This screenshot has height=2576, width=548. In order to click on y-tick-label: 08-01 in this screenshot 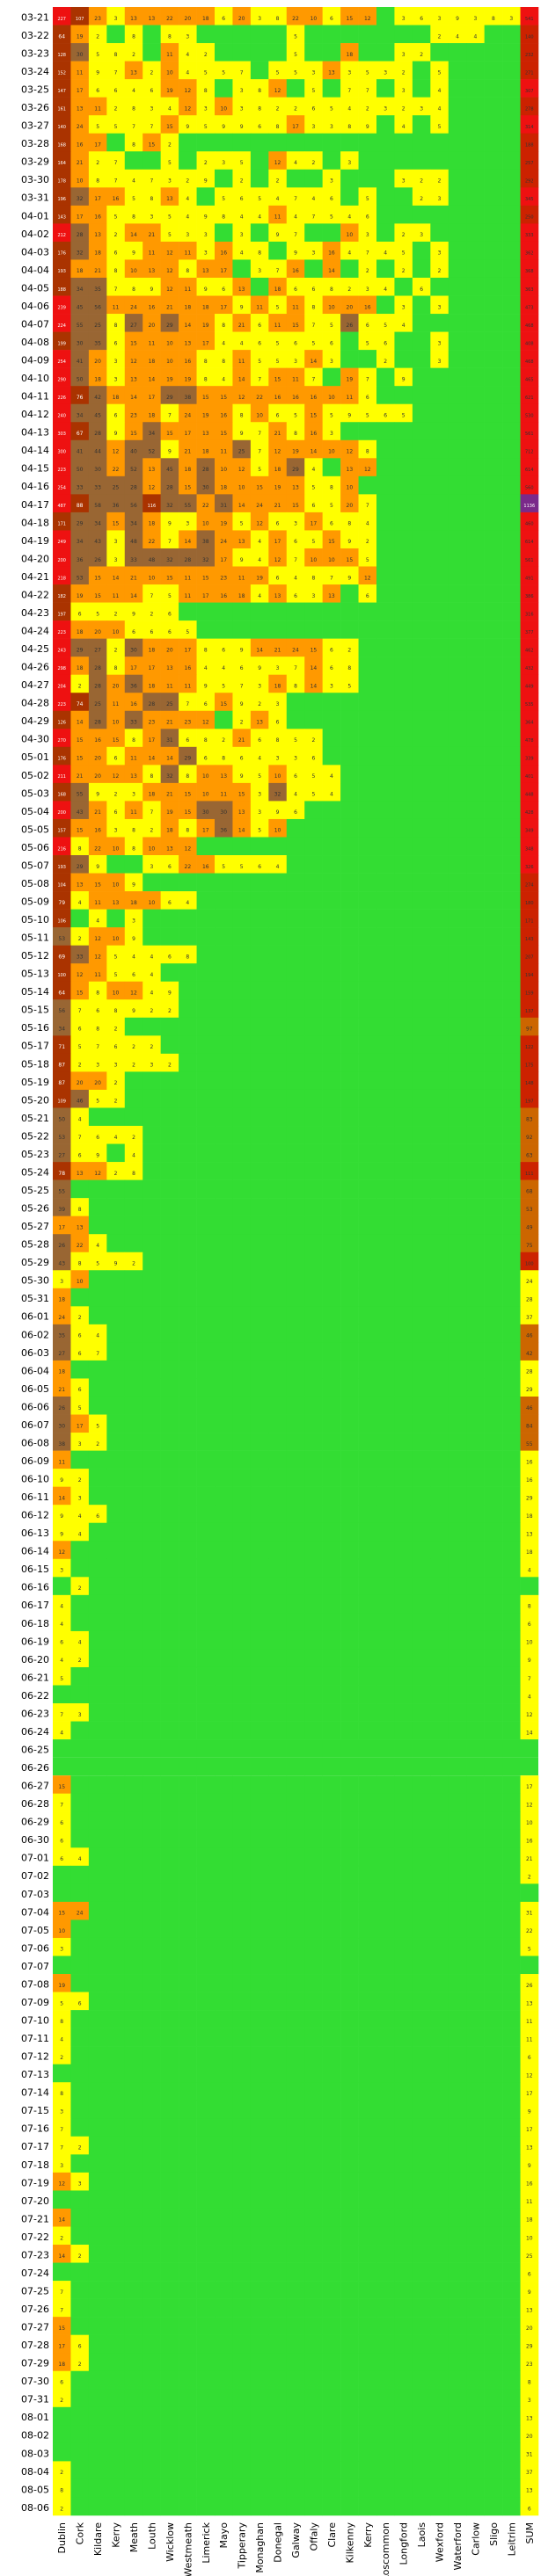, I will do `click(35, 2417)`.